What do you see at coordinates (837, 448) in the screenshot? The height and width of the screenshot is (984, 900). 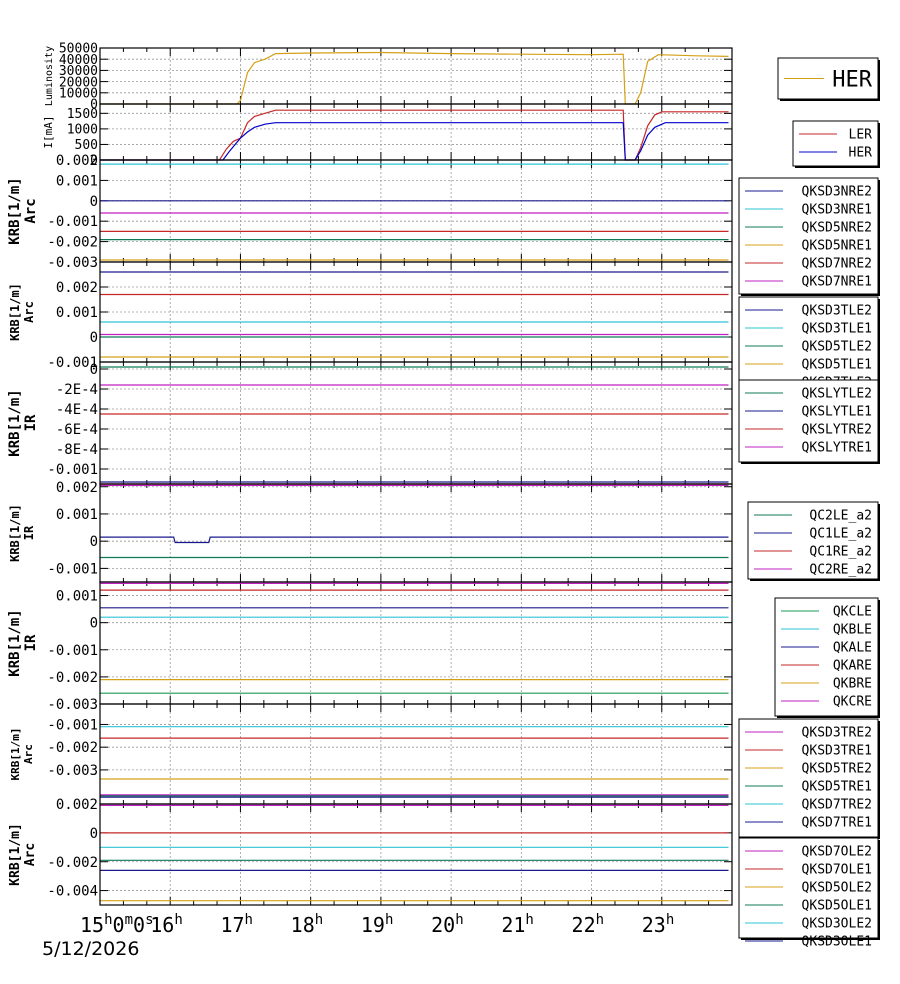 I see `legend-entry: QKSLYTRE1` at bounding box center [837, 448].